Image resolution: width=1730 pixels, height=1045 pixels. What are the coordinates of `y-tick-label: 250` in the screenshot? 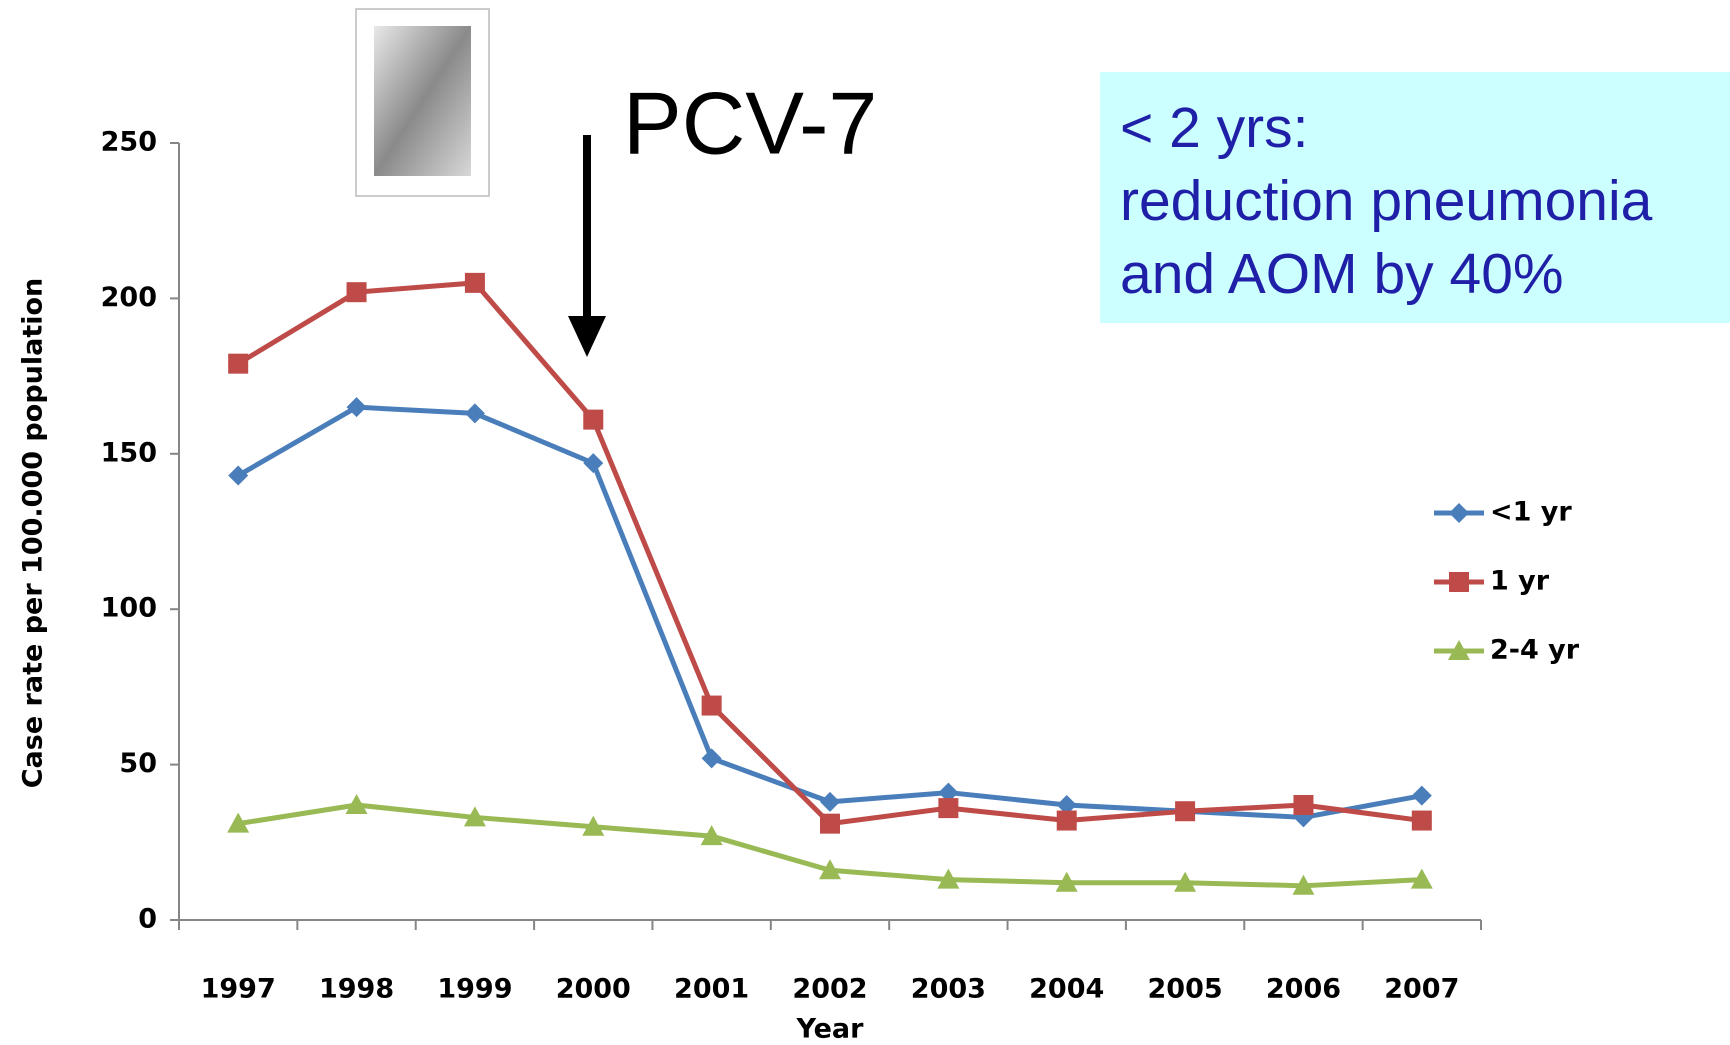 It's located at (129, 142).